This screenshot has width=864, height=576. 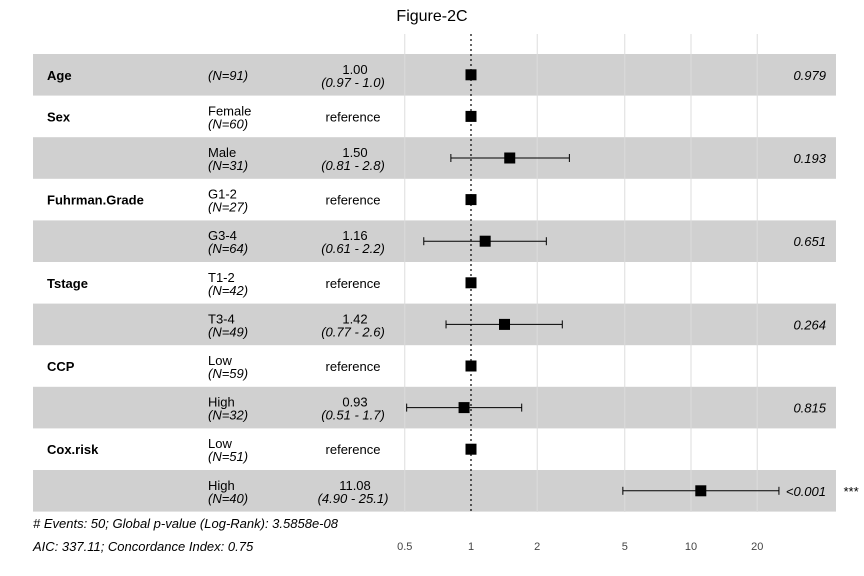 What do you see at coordinates (354, 69) in the screenshot?
I see `hr-label: 1.00` at bounding box center [354, 69].